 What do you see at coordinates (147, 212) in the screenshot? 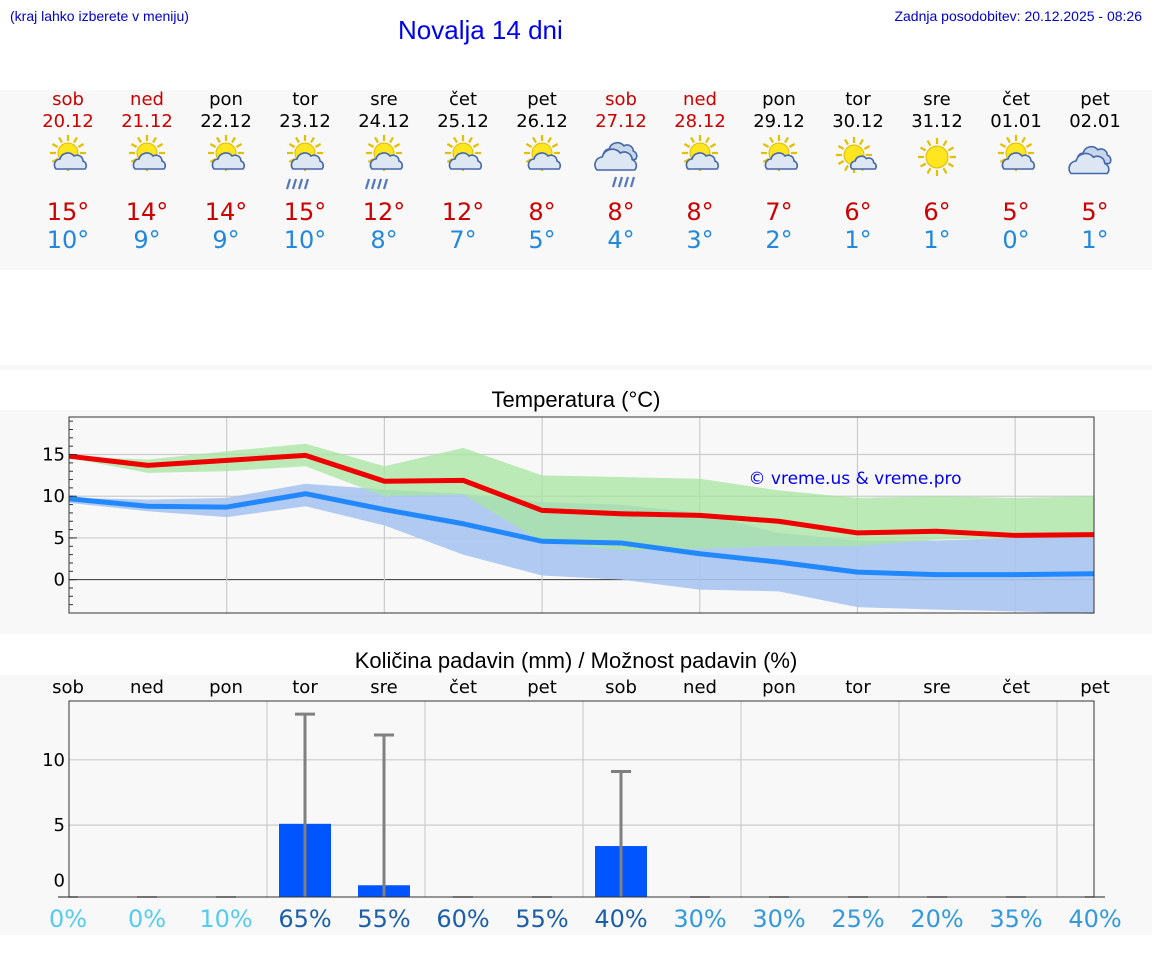
I see `max-temperature: 14°` at bounding box center [147, 212].